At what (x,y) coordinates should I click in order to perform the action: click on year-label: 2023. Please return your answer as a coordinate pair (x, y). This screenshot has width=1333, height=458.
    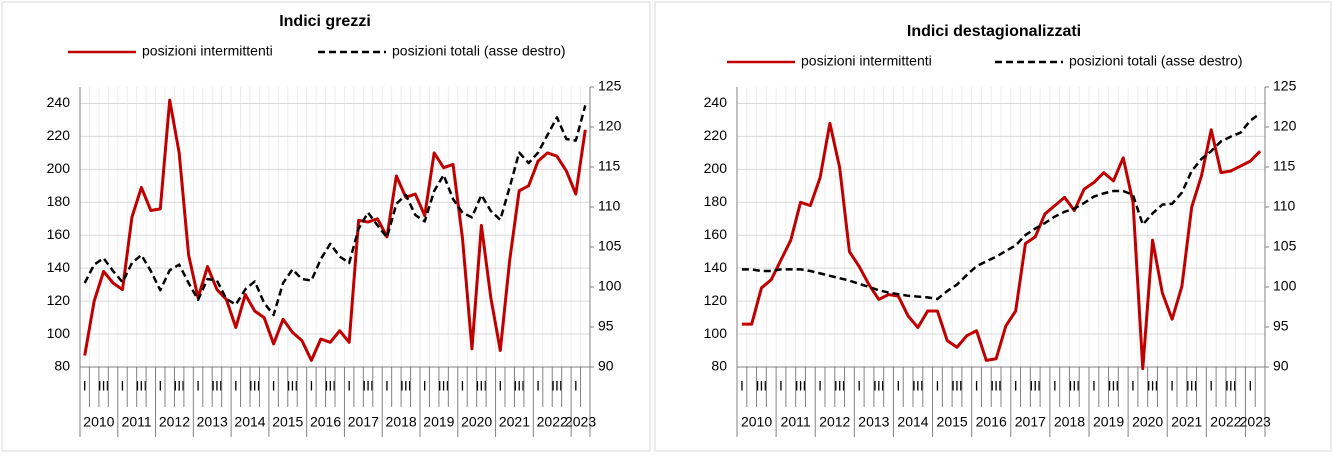
    Looking at the image, I should click on (580, 422).